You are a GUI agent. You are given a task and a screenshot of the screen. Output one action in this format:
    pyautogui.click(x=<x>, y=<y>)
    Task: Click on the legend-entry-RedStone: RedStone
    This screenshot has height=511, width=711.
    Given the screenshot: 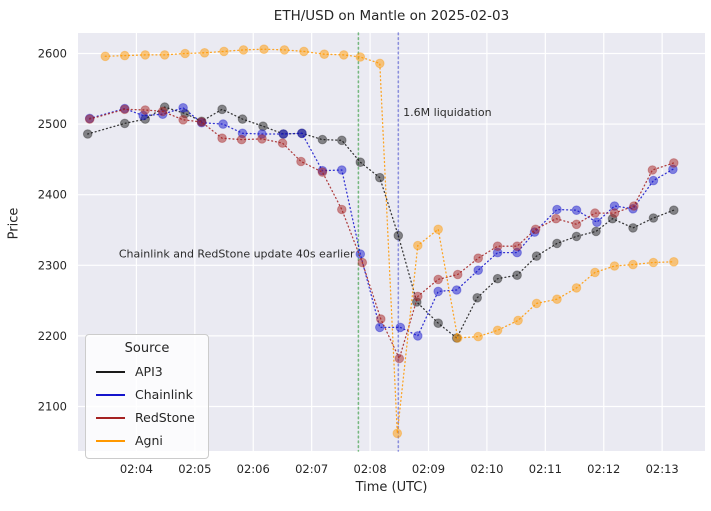 What is the action you would take?
    pyautogui.click(x=147, y=417)
    